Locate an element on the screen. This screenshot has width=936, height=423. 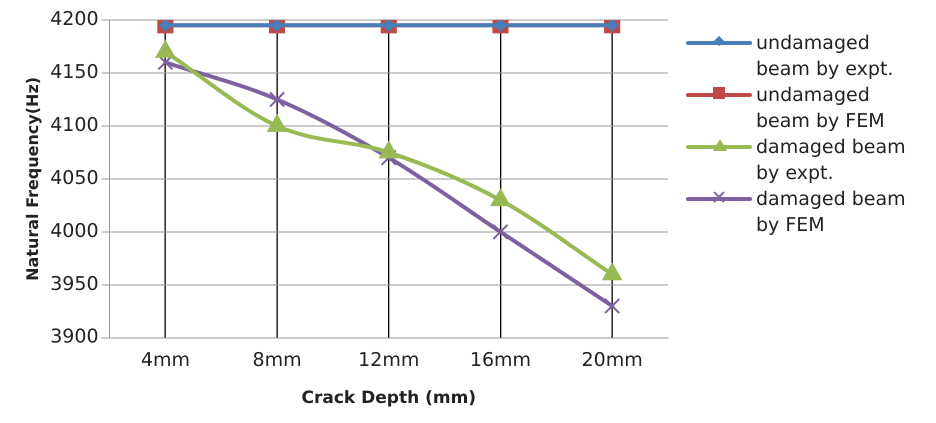
y-tick-label: 3900 is located at coordinates (74, 337).